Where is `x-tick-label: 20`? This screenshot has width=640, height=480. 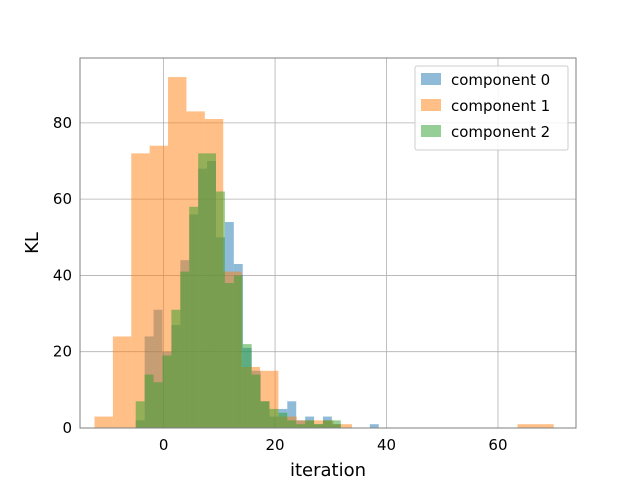 x-tick-label: 20 is located at coordinates (275, 445).